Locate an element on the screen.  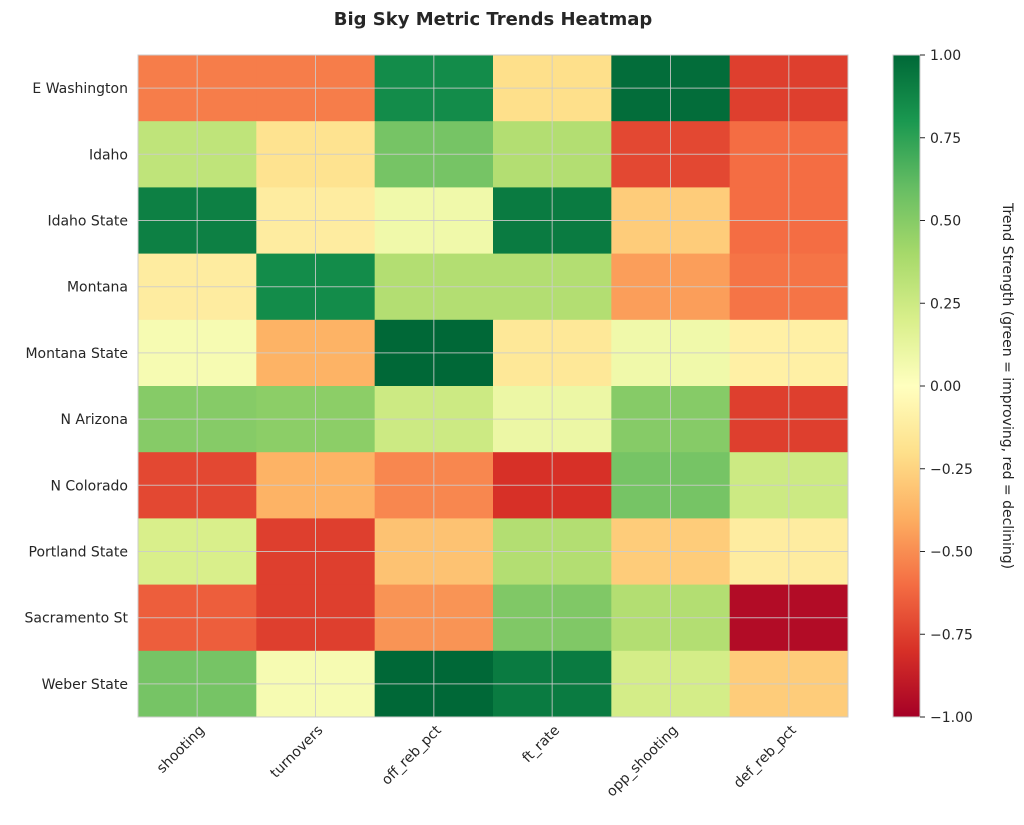
chart-title: Big Sky Metric Trends Heatmap is located at coordinates (493, 19).